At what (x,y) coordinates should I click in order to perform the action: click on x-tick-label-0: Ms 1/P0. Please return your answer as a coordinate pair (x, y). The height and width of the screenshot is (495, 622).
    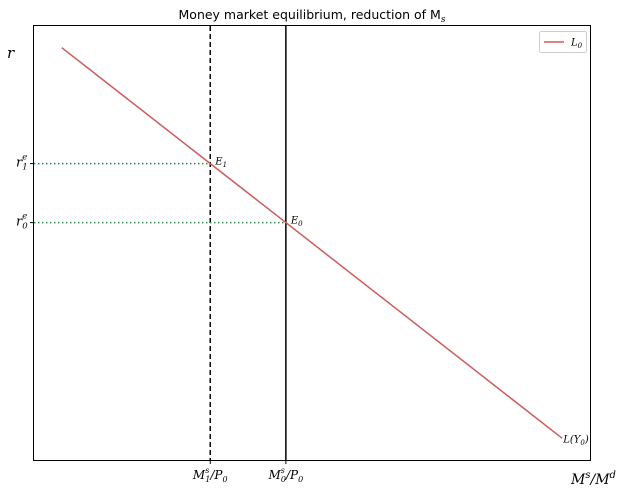
    Looking at the image, I should click on (210, 475).